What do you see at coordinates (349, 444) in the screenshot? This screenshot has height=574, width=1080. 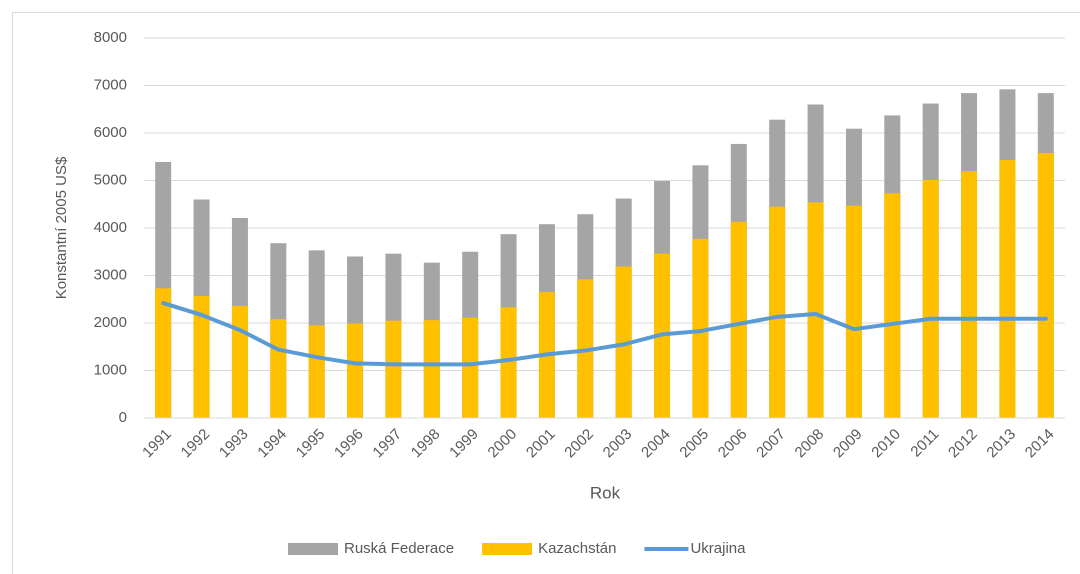 I see `x-tick-label: 1996` at bounding box center [349, 444].